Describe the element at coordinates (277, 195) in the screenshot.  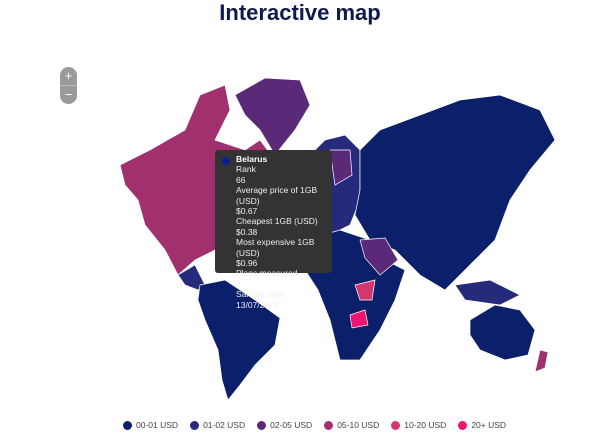
I see `tooltip-row: Average price of 1GB (USD)` at that location.